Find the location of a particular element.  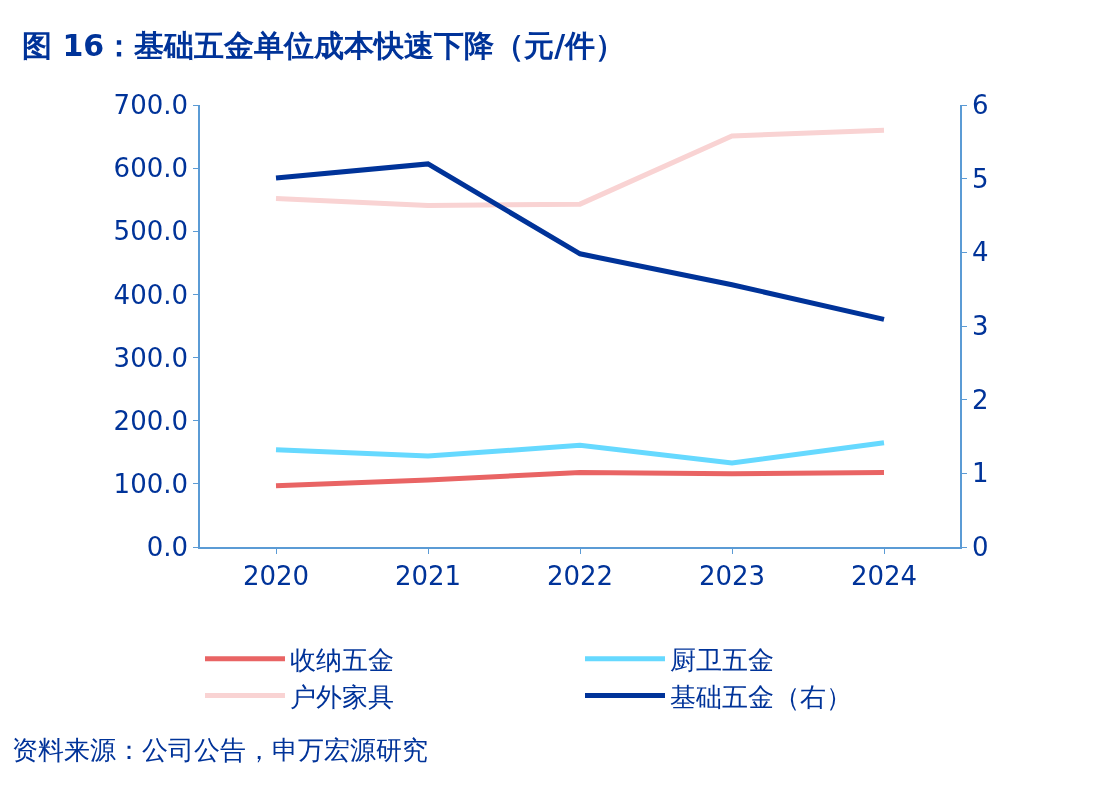

x-tick-label: 2024 is located at coordinates (884, 575).